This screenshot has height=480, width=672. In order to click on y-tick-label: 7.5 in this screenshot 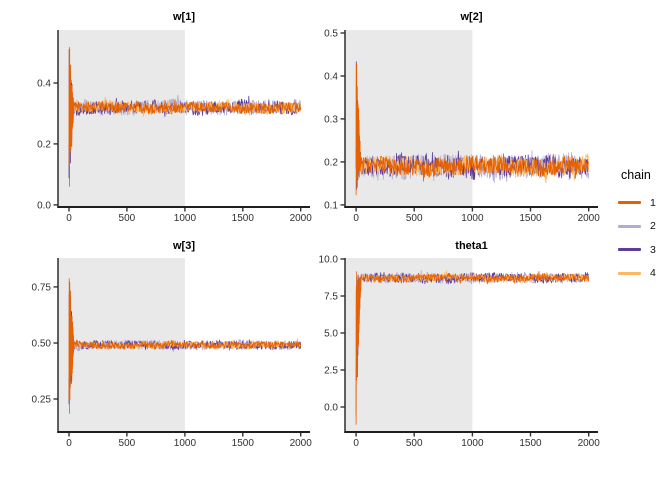, I will do `click(331, 297)`.